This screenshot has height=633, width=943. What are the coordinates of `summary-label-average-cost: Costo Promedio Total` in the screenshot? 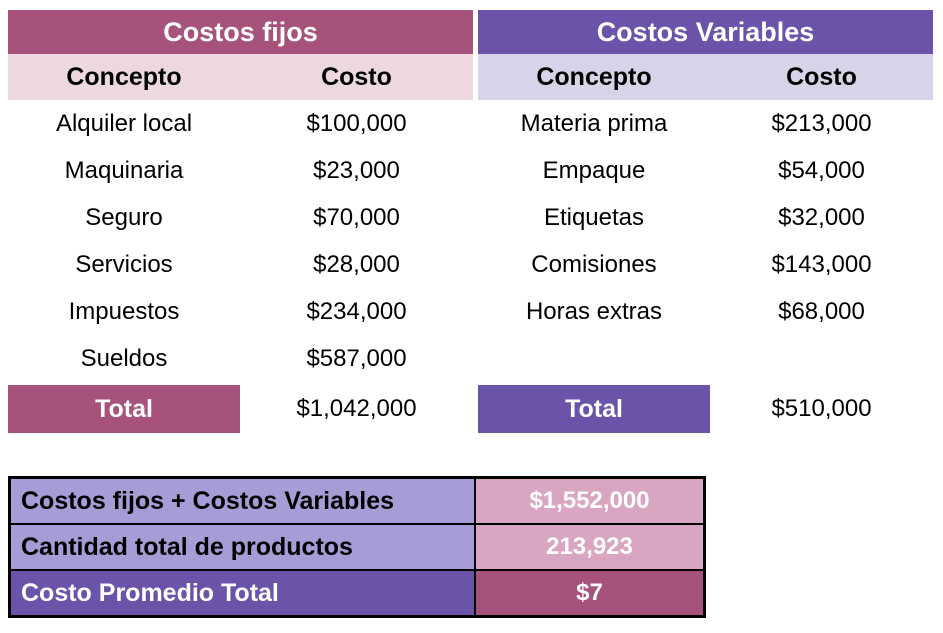 It's located at (242, 593).